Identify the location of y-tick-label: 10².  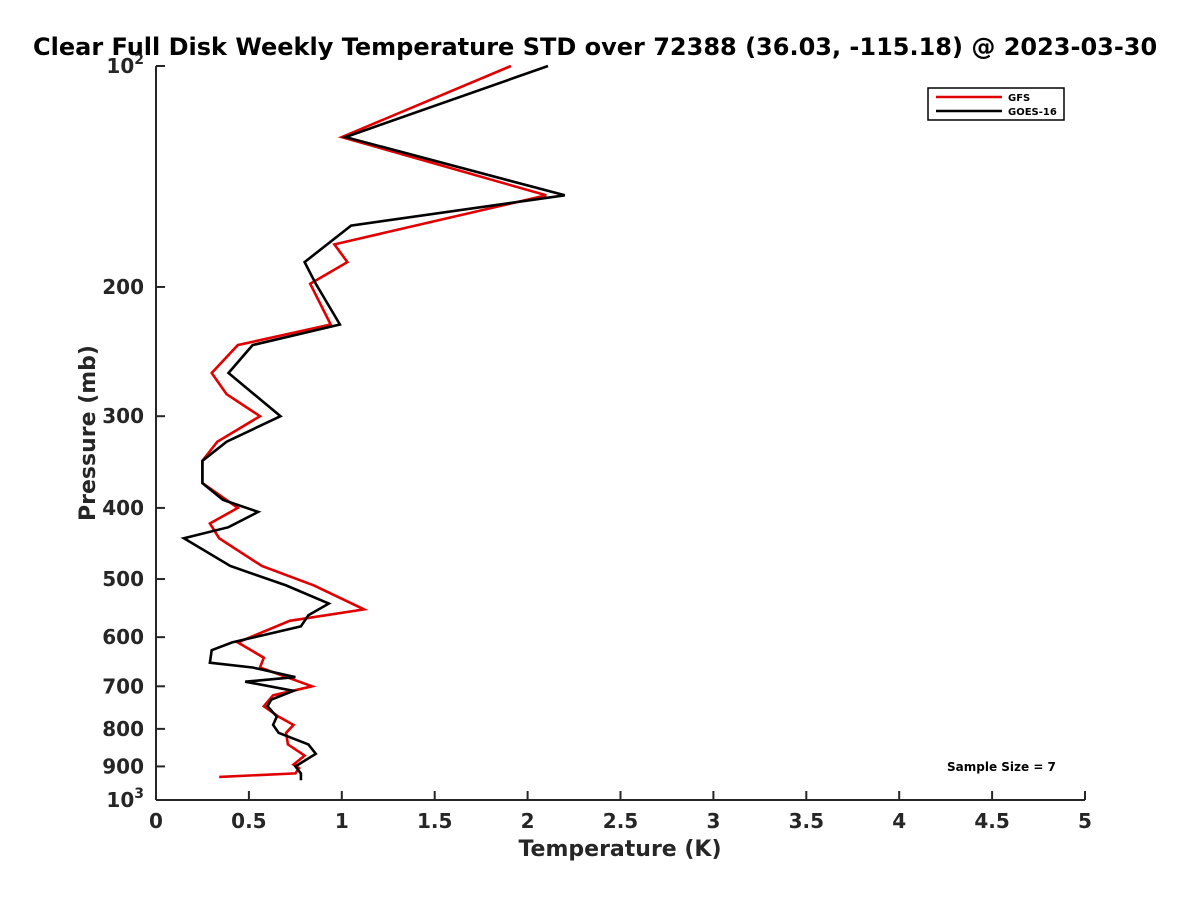
(125, 65).